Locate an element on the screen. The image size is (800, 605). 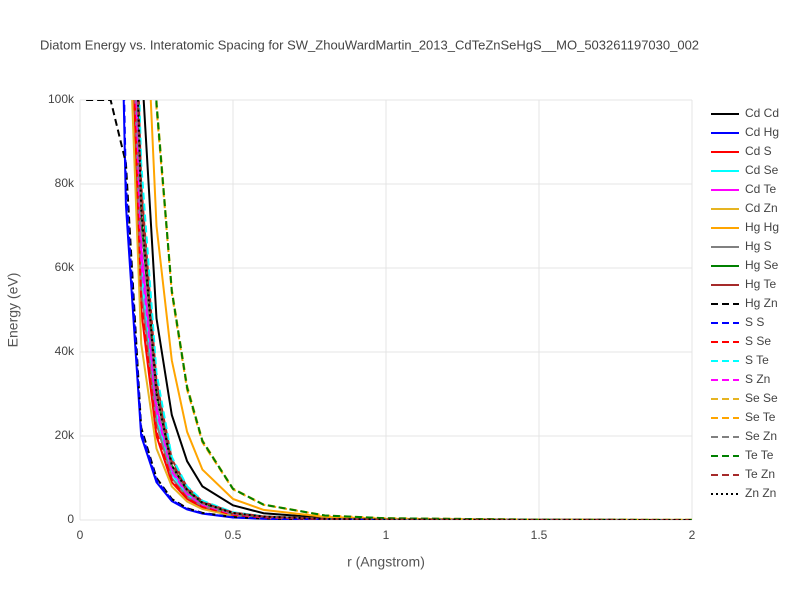
x-tick-label: 0.5 is located at coordinates (233, 535).